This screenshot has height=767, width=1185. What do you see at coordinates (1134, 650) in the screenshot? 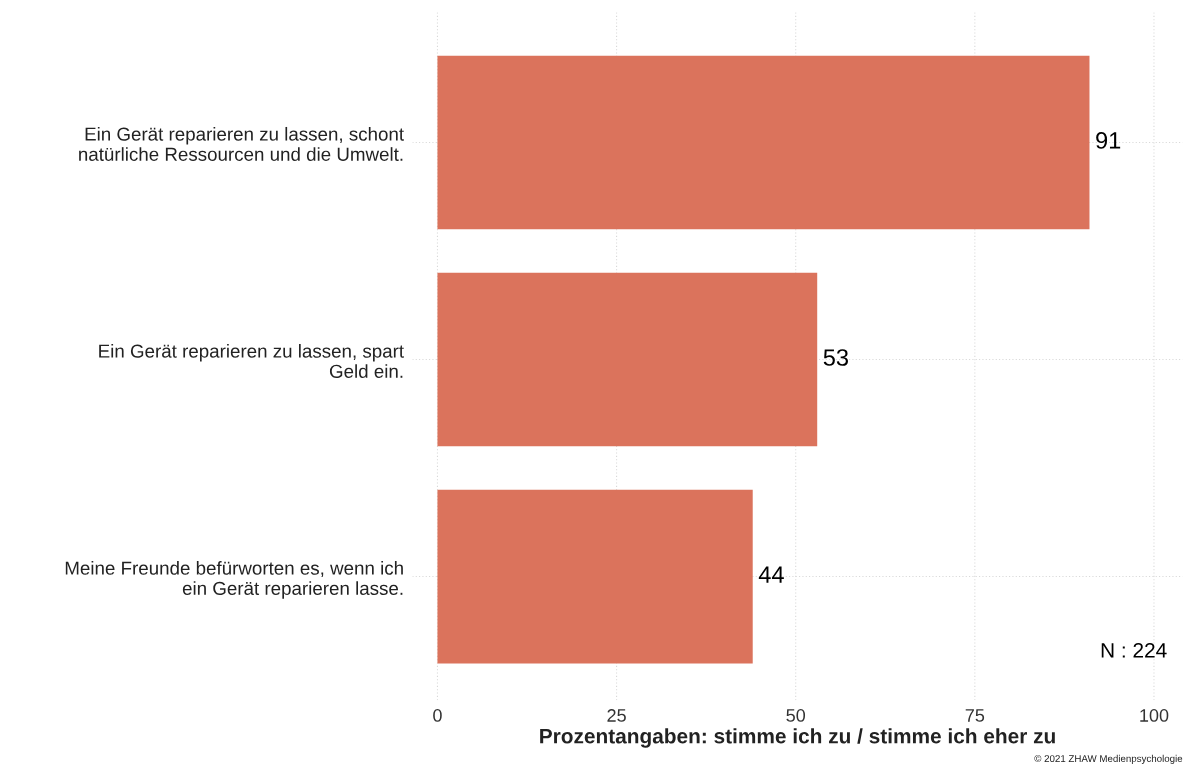
I see `annotation: N : 224` at bounding box center [1134, 650].